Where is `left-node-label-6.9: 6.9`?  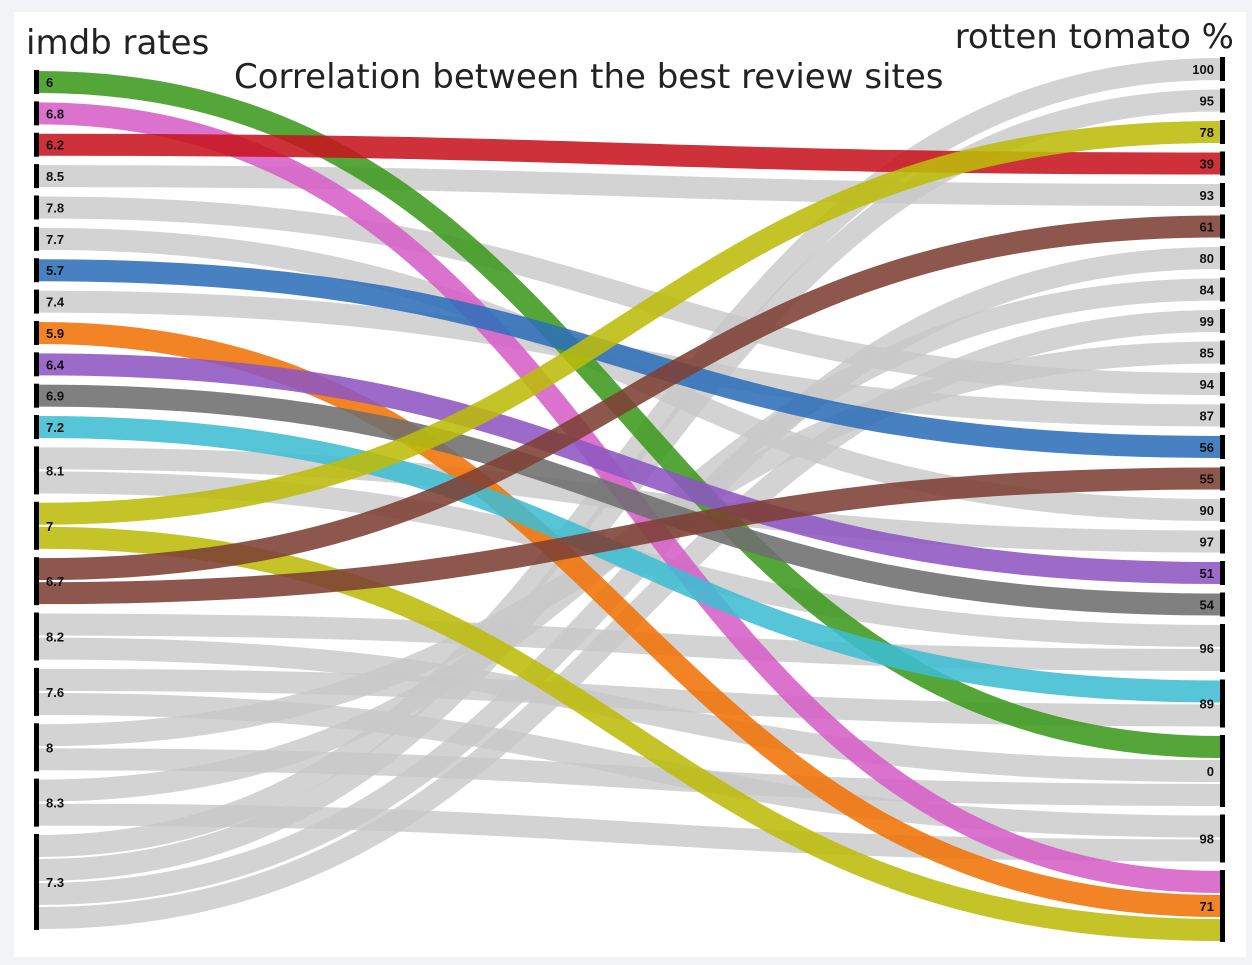
left-node-label-6.9: 6.9 is located at coordinates (55, 396).